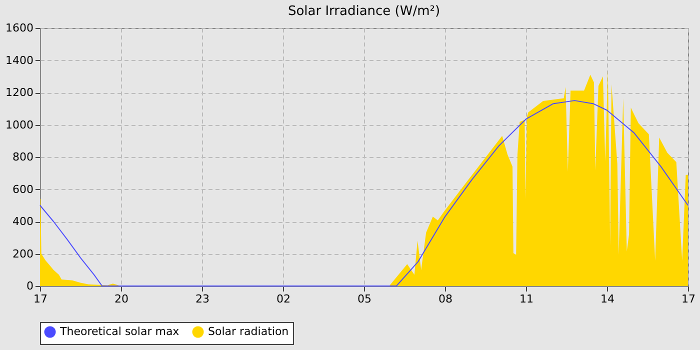 The width and height of the screenshot is (700, 350). What do you see at coordinates (20, 28) in the screenshot?
I see `y-tick-label: 1600` at bounding box center [20, 28].